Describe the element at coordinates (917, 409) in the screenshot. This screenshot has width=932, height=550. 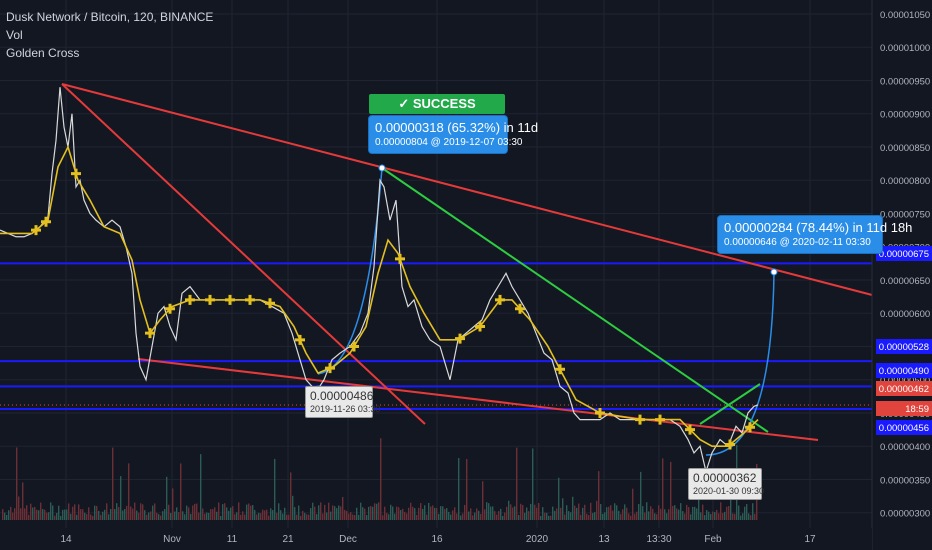
I see `price-label-text: 18:59` at that location.